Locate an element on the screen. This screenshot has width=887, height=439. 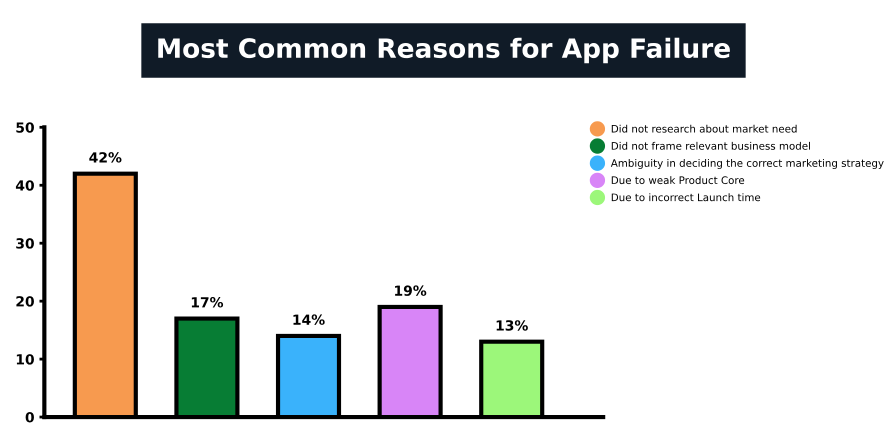
data-label: 42% is located at coordinates (105, 157).